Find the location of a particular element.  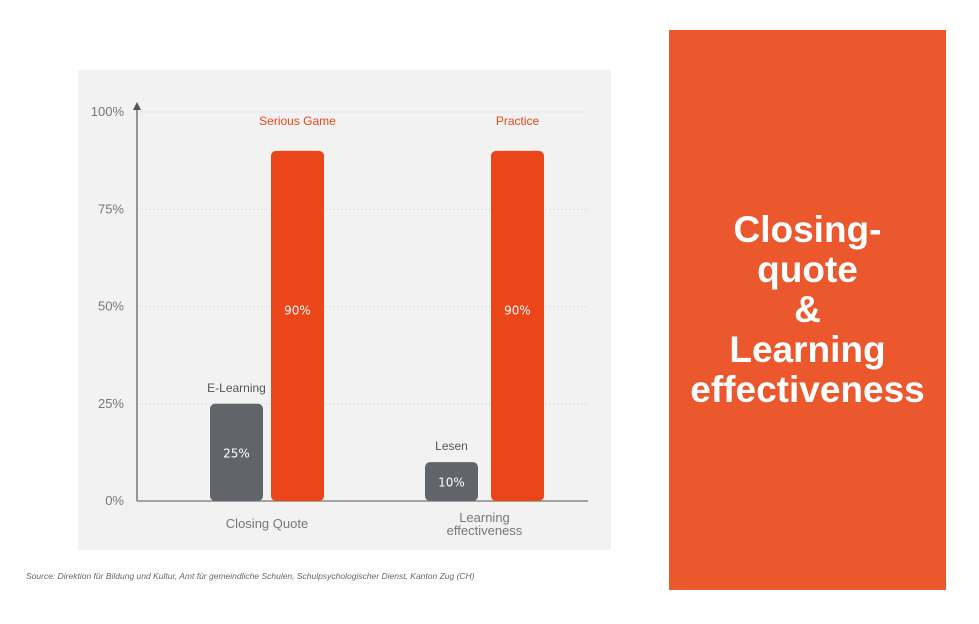

x-category-label: effectiveness is located at coordinates (485, 530).